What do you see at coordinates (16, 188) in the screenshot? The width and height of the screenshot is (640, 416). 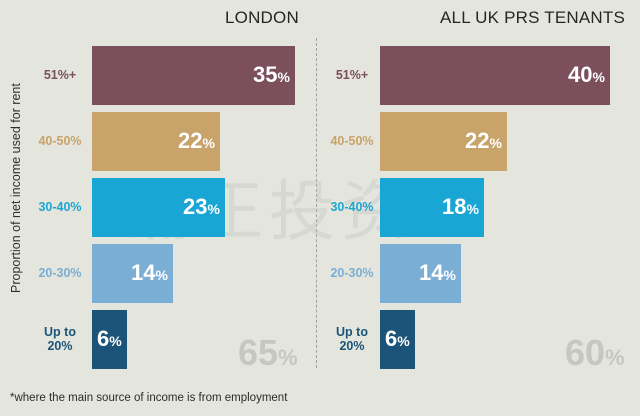 I see `y-axis-label: Proportion of net income used for rent` at bounding box center [16, 188].